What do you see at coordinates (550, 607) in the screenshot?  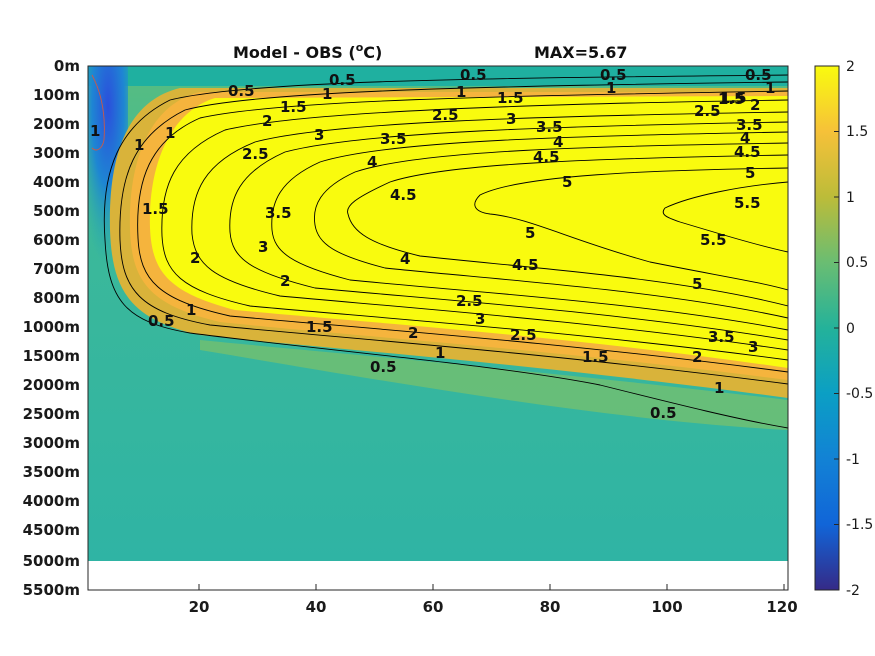 I see `x-tick-label: 80` at bounding box center [550, 607].